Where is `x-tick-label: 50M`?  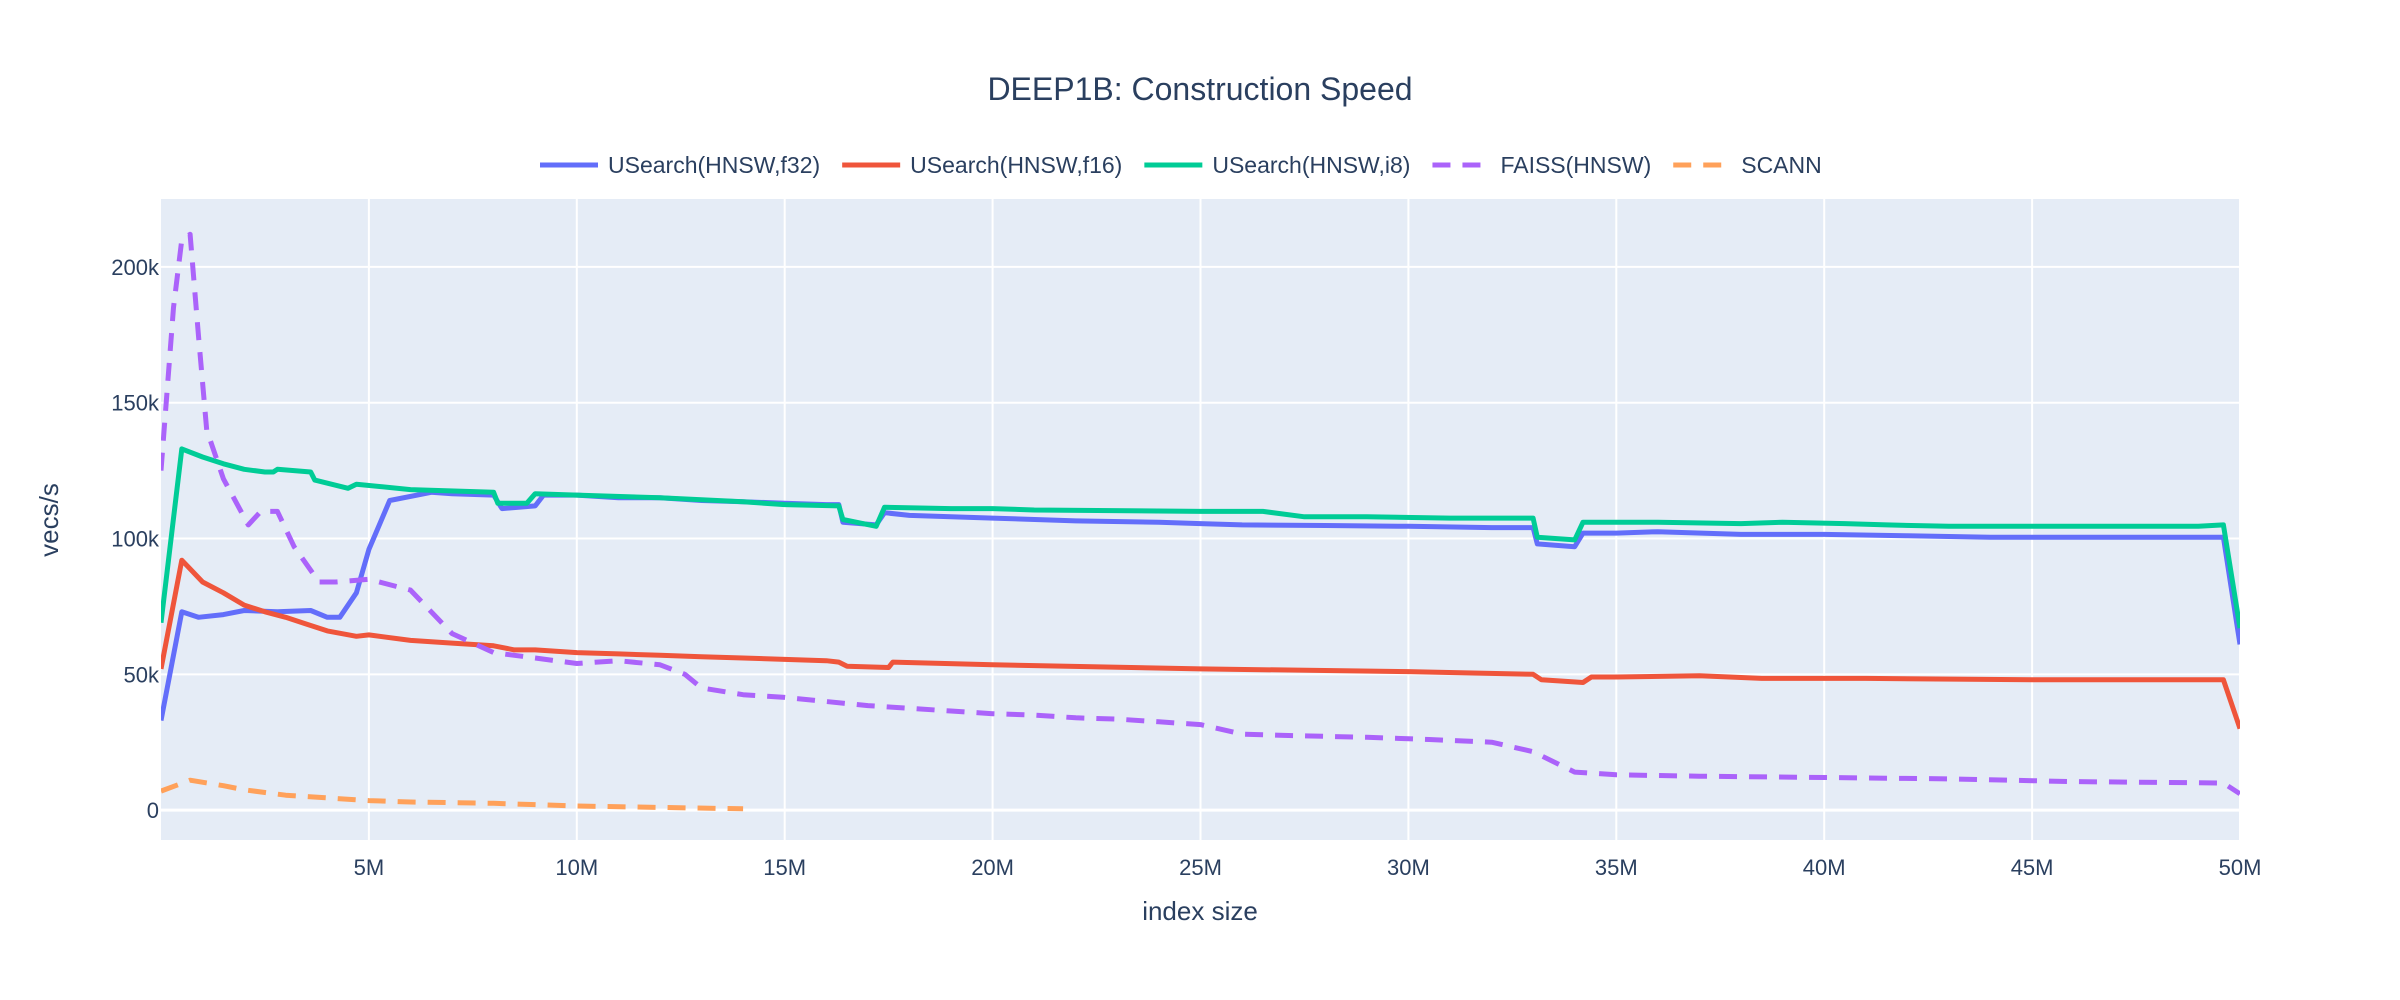
x-tick-label: 50M is located at coordinates (2240, 867).